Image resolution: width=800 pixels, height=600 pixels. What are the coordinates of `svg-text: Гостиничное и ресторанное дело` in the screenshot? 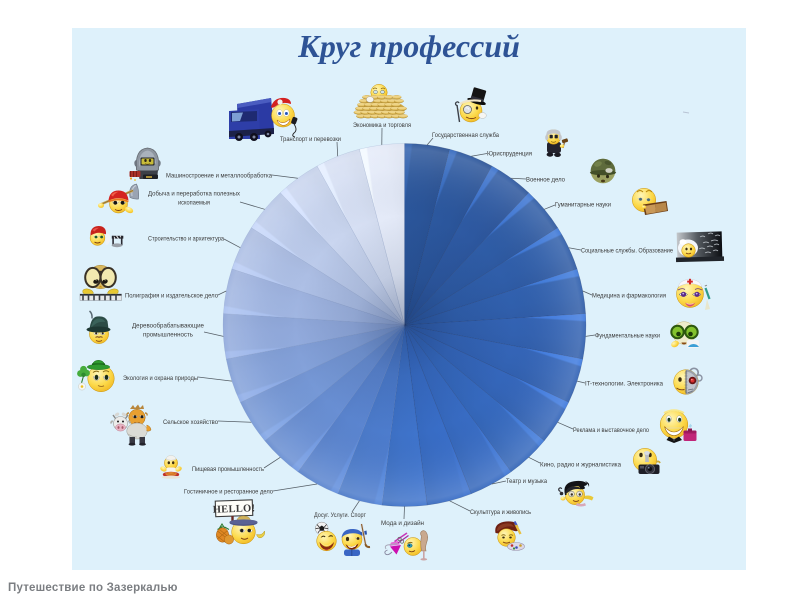 It's located at (228, 491).